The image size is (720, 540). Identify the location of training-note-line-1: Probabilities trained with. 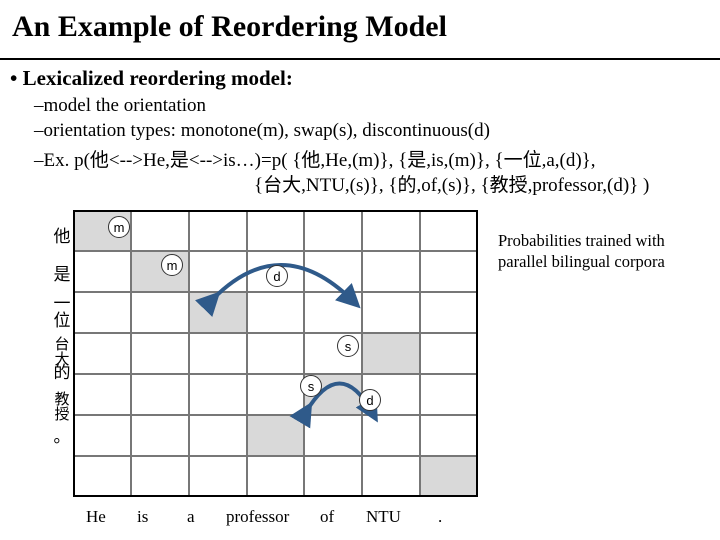
(581, 240).